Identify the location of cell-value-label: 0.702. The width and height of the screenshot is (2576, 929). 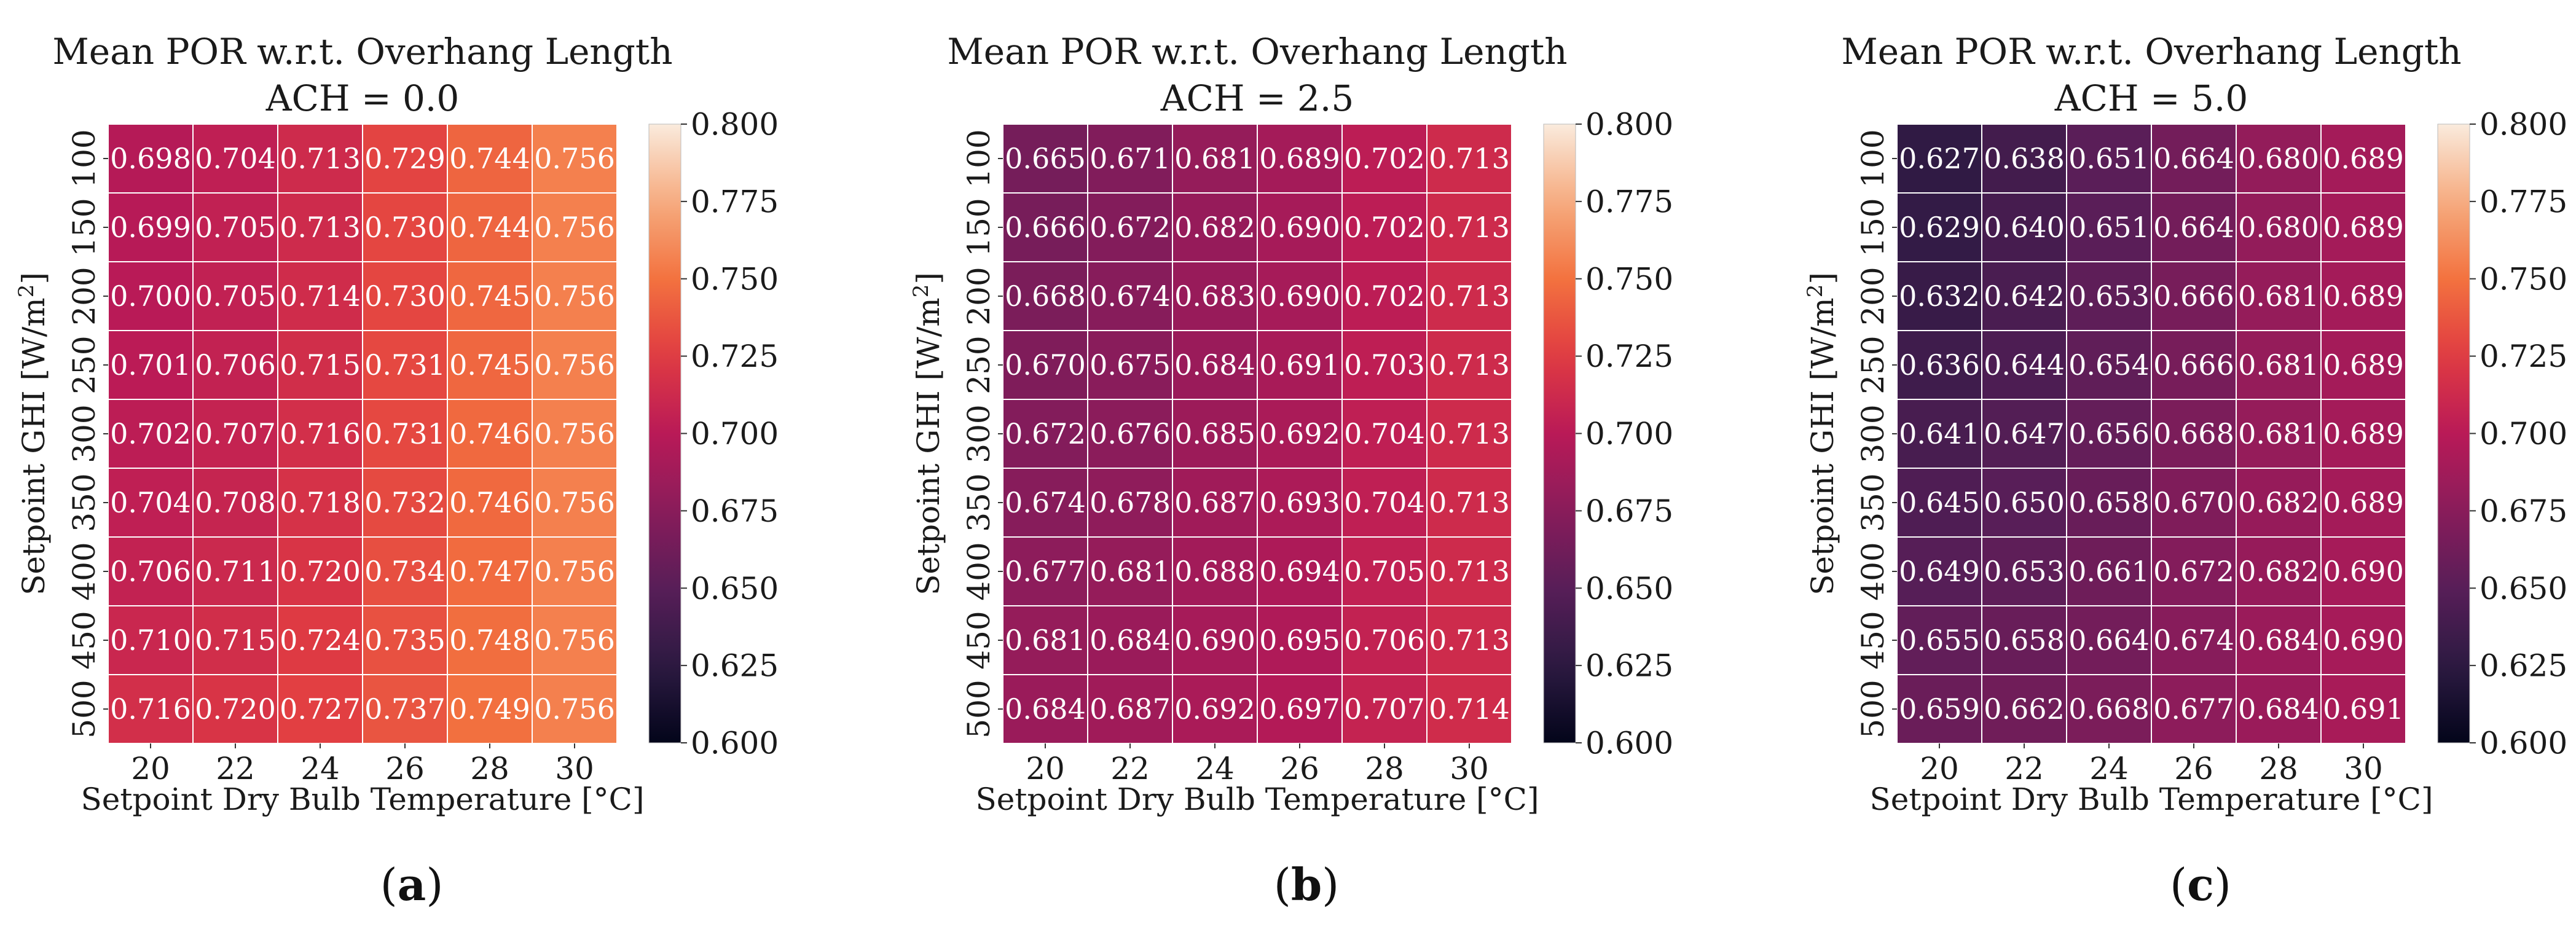
(150, 433).